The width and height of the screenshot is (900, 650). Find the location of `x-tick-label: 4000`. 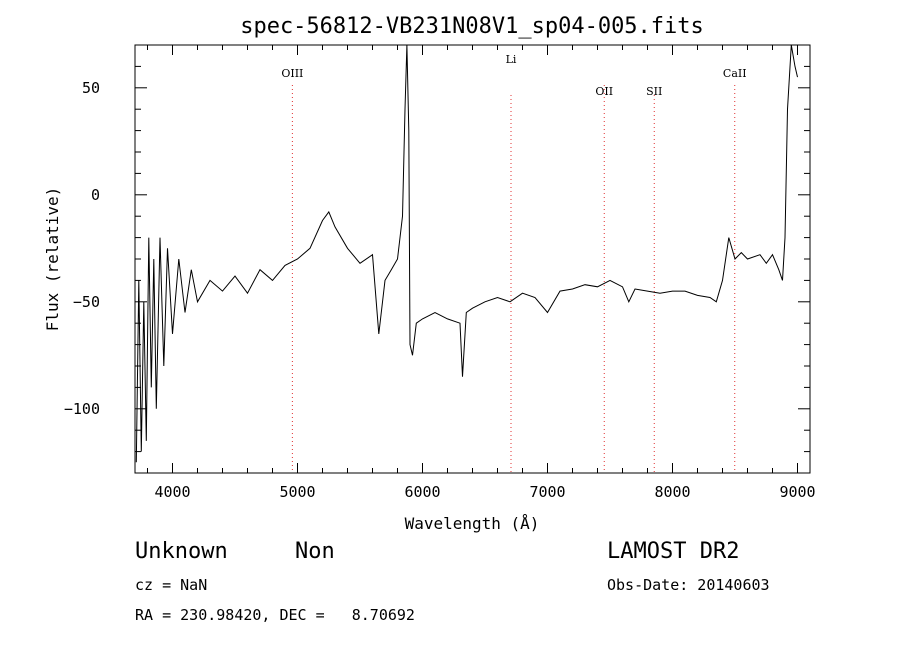

x-tick-label: 4000 is located at coordinates (172, 492).